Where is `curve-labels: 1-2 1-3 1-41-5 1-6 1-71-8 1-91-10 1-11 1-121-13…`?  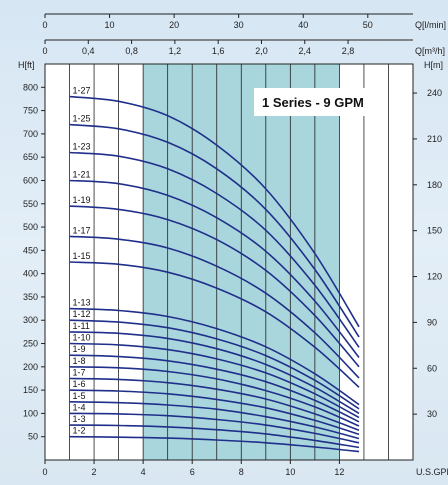
curve-labels: 1-2 1-3 1-41-5 1-6 1-71-8 1-91-10 1-11 1-121-13… is located at coordinates (82, 261).